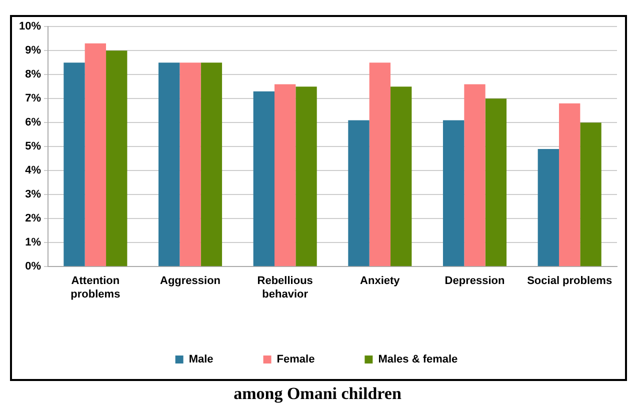 This screenshot has height=408, width=635. Describe the element at coordinates (33, 98) in the screenshot. I see `y-tick-label: 7%` at that location.